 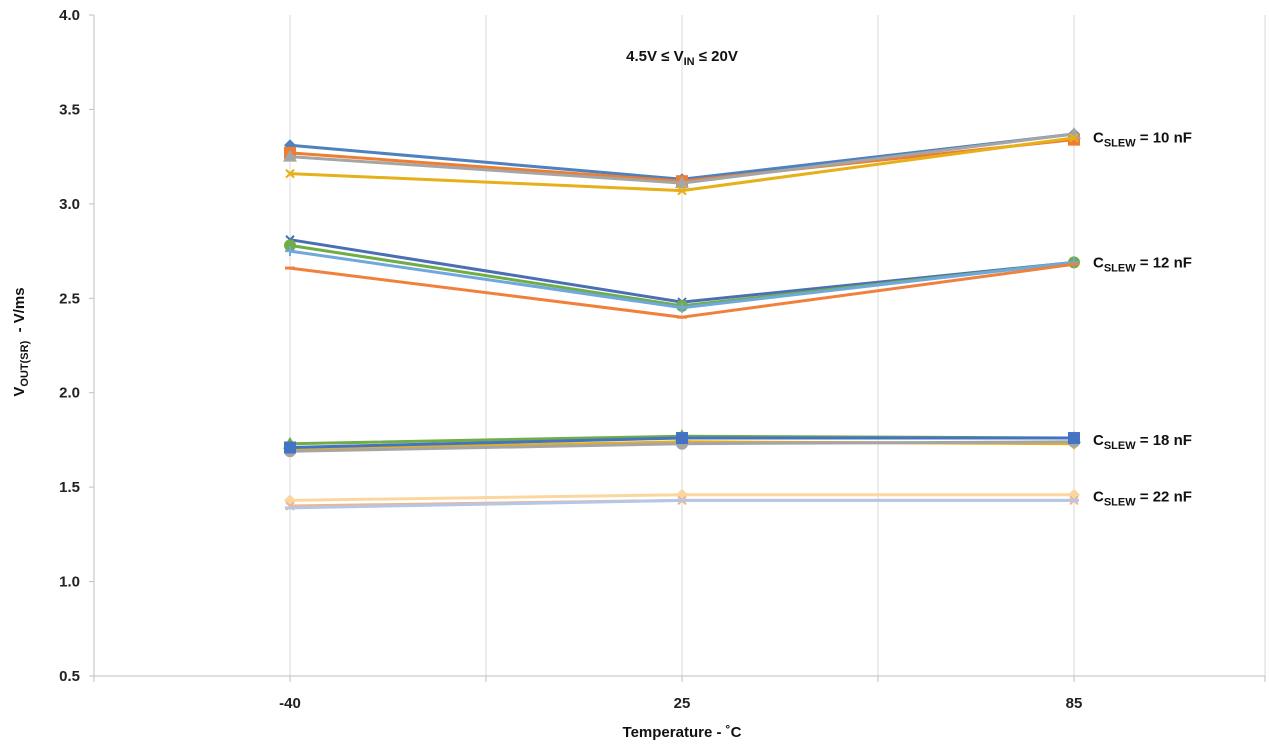 I want to click on cslew-label-3-value: = 22 nF, so click(x=1164, y=496).